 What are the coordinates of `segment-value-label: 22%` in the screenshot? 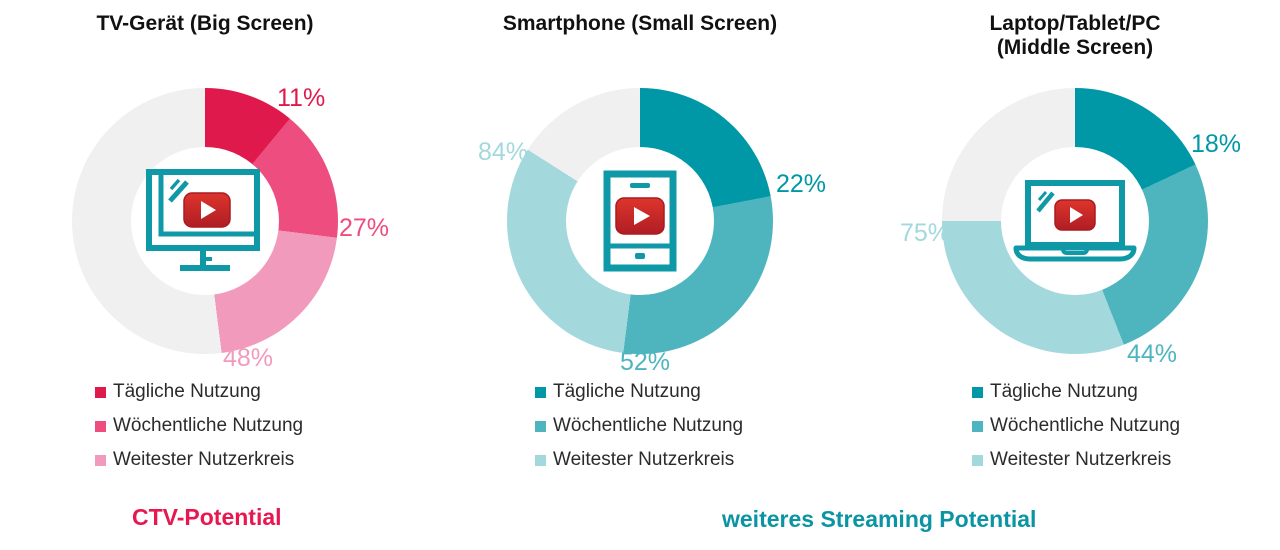 It's located at (801, 184).